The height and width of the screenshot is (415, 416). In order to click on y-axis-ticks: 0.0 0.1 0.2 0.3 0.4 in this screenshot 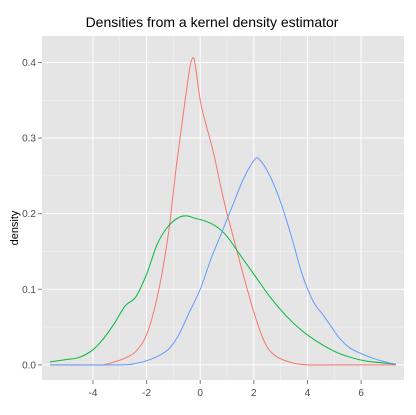, I will do `click(32, 214)`.